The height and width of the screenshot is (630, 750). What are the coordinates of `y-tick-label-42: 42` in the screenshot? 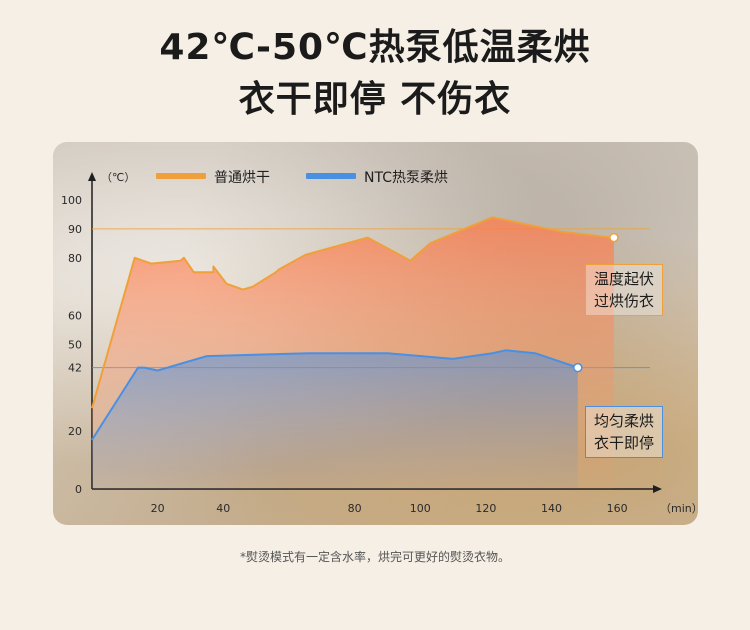 It's located at (75, 368).